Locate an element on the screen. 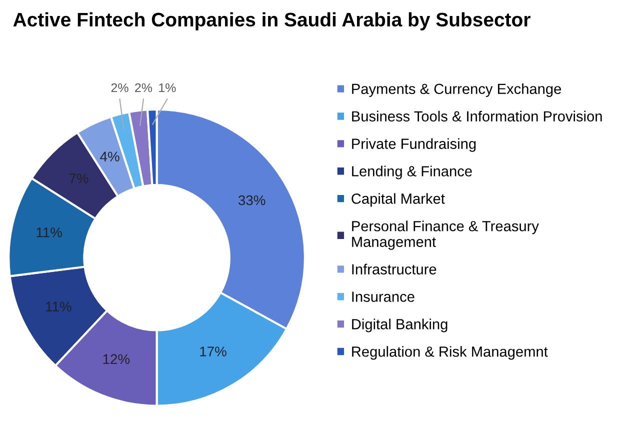 The width and height of the screenshot is (640, 426). legend-label: Capital Market is located at coordinates (398, 200).